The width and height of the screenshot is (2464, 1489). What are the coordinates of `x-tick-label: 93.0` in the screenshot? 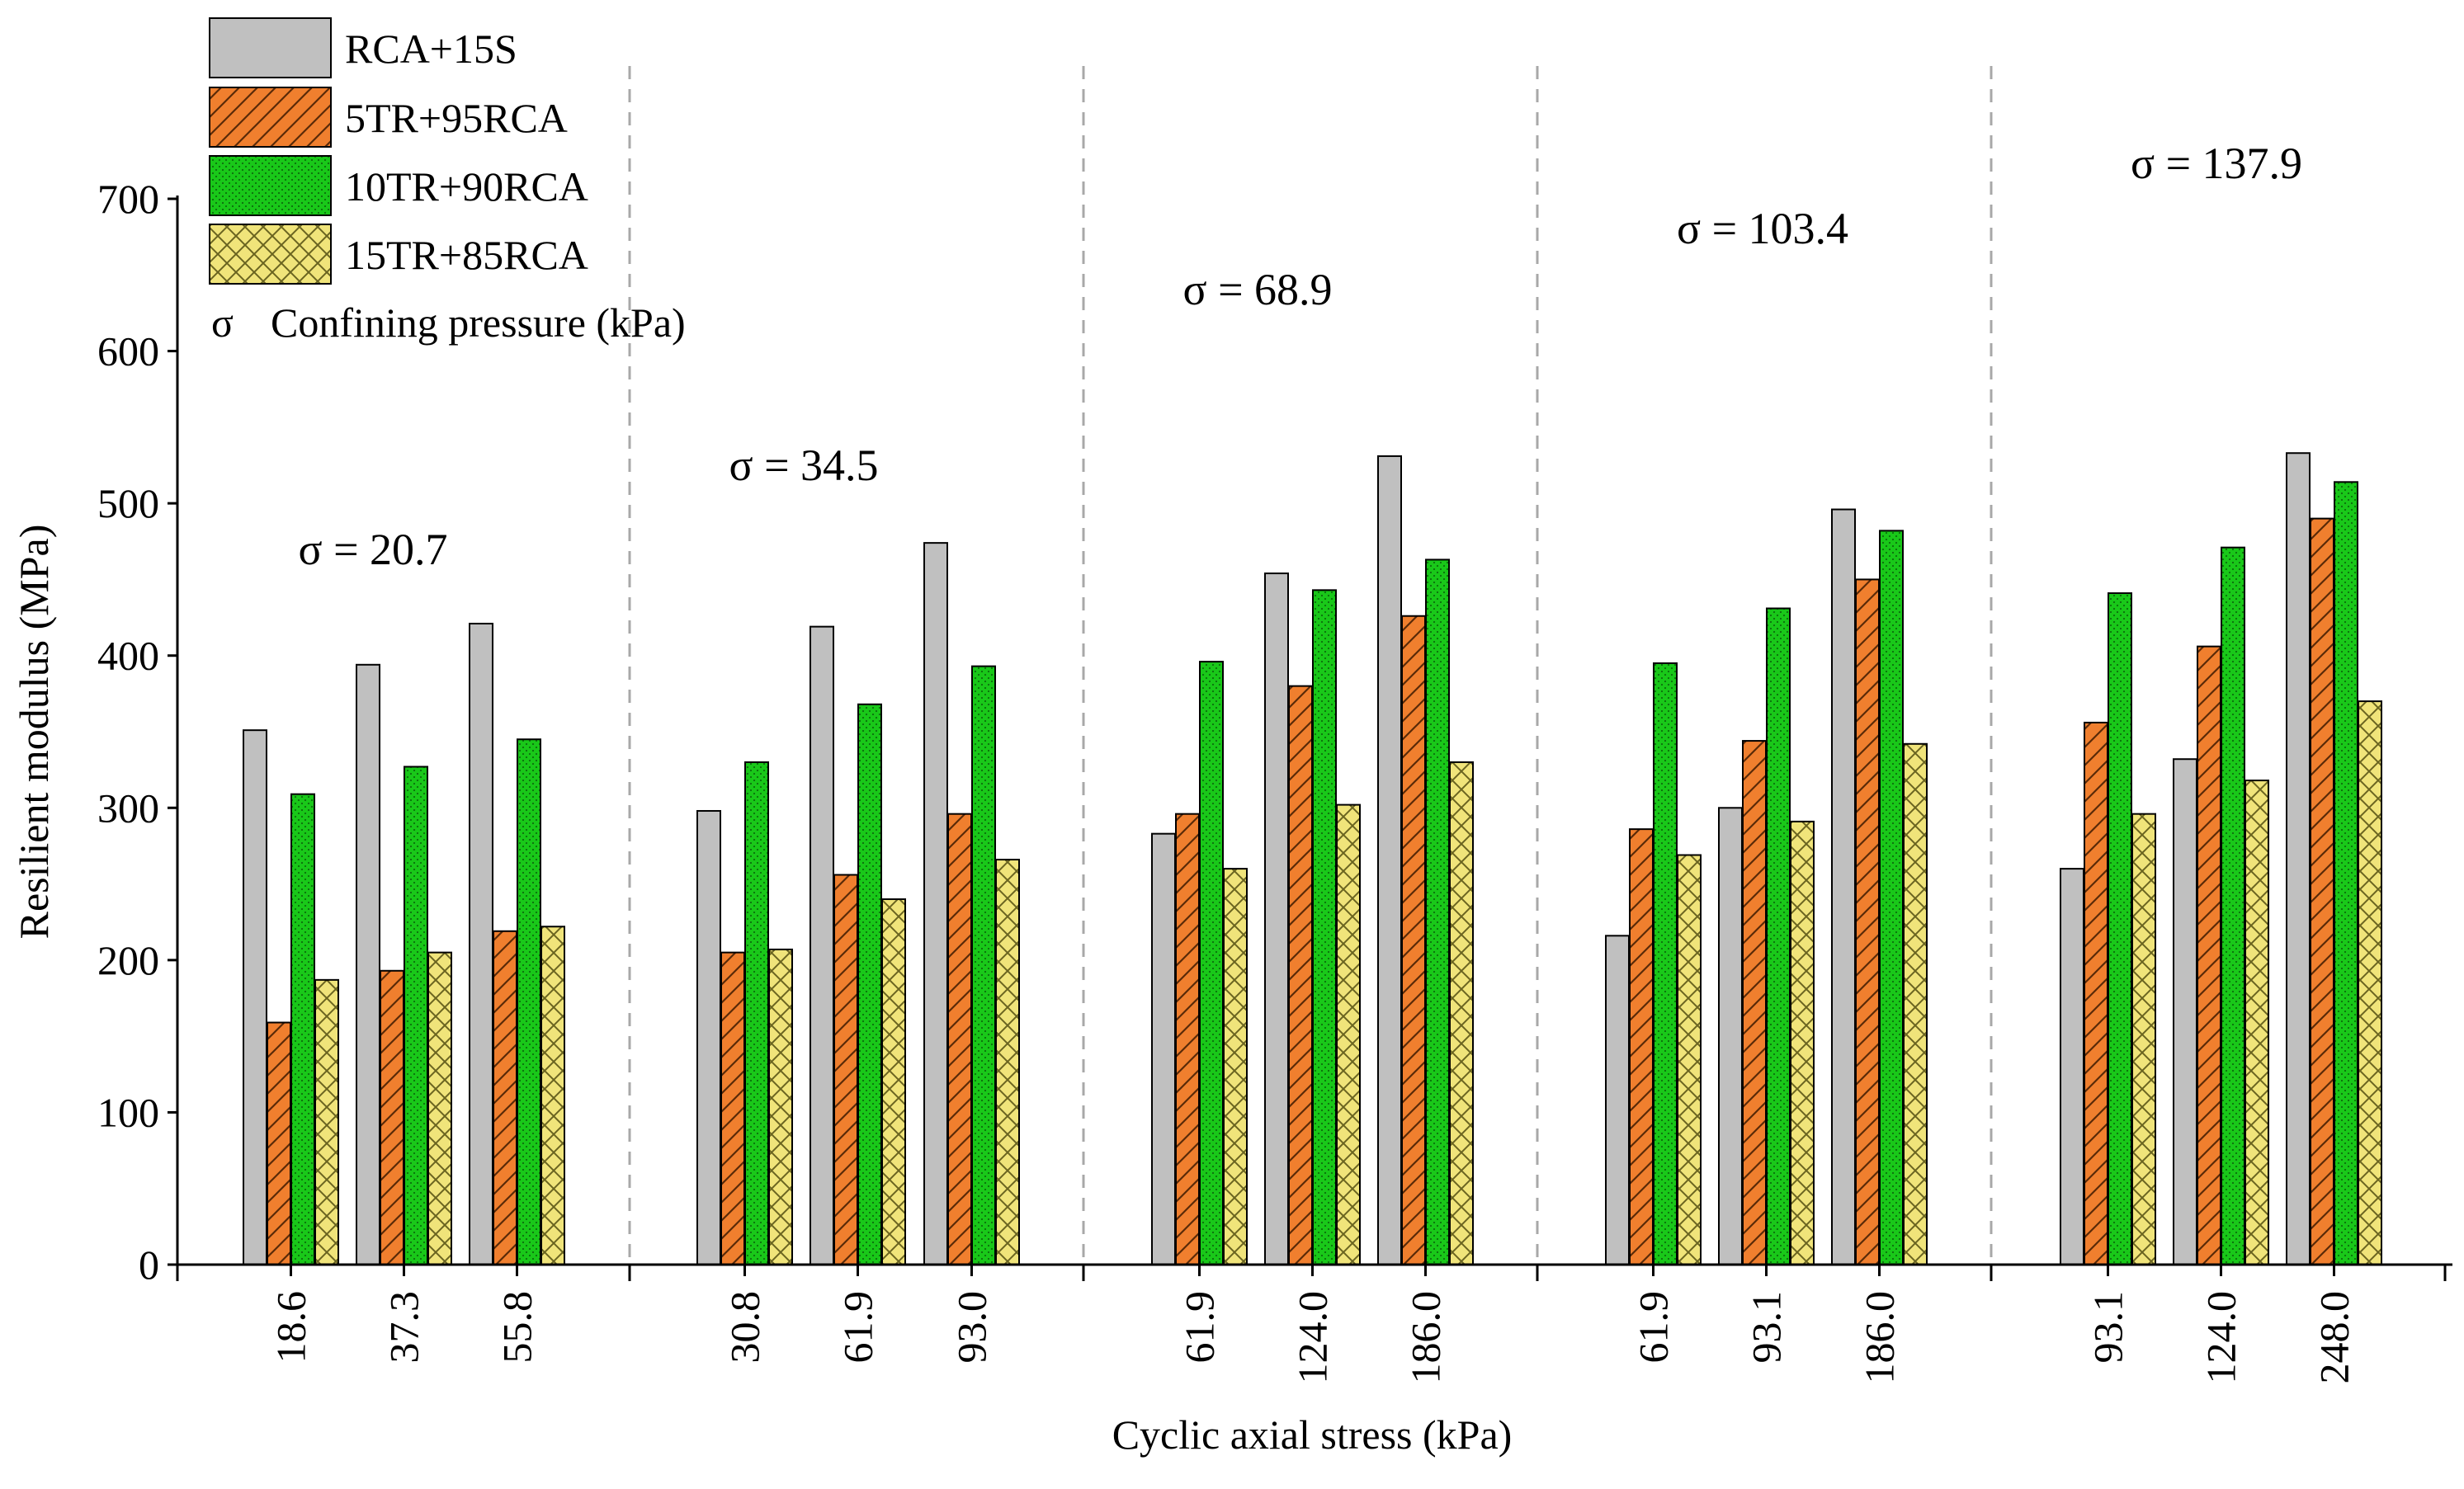 It's located at (972, 1327).